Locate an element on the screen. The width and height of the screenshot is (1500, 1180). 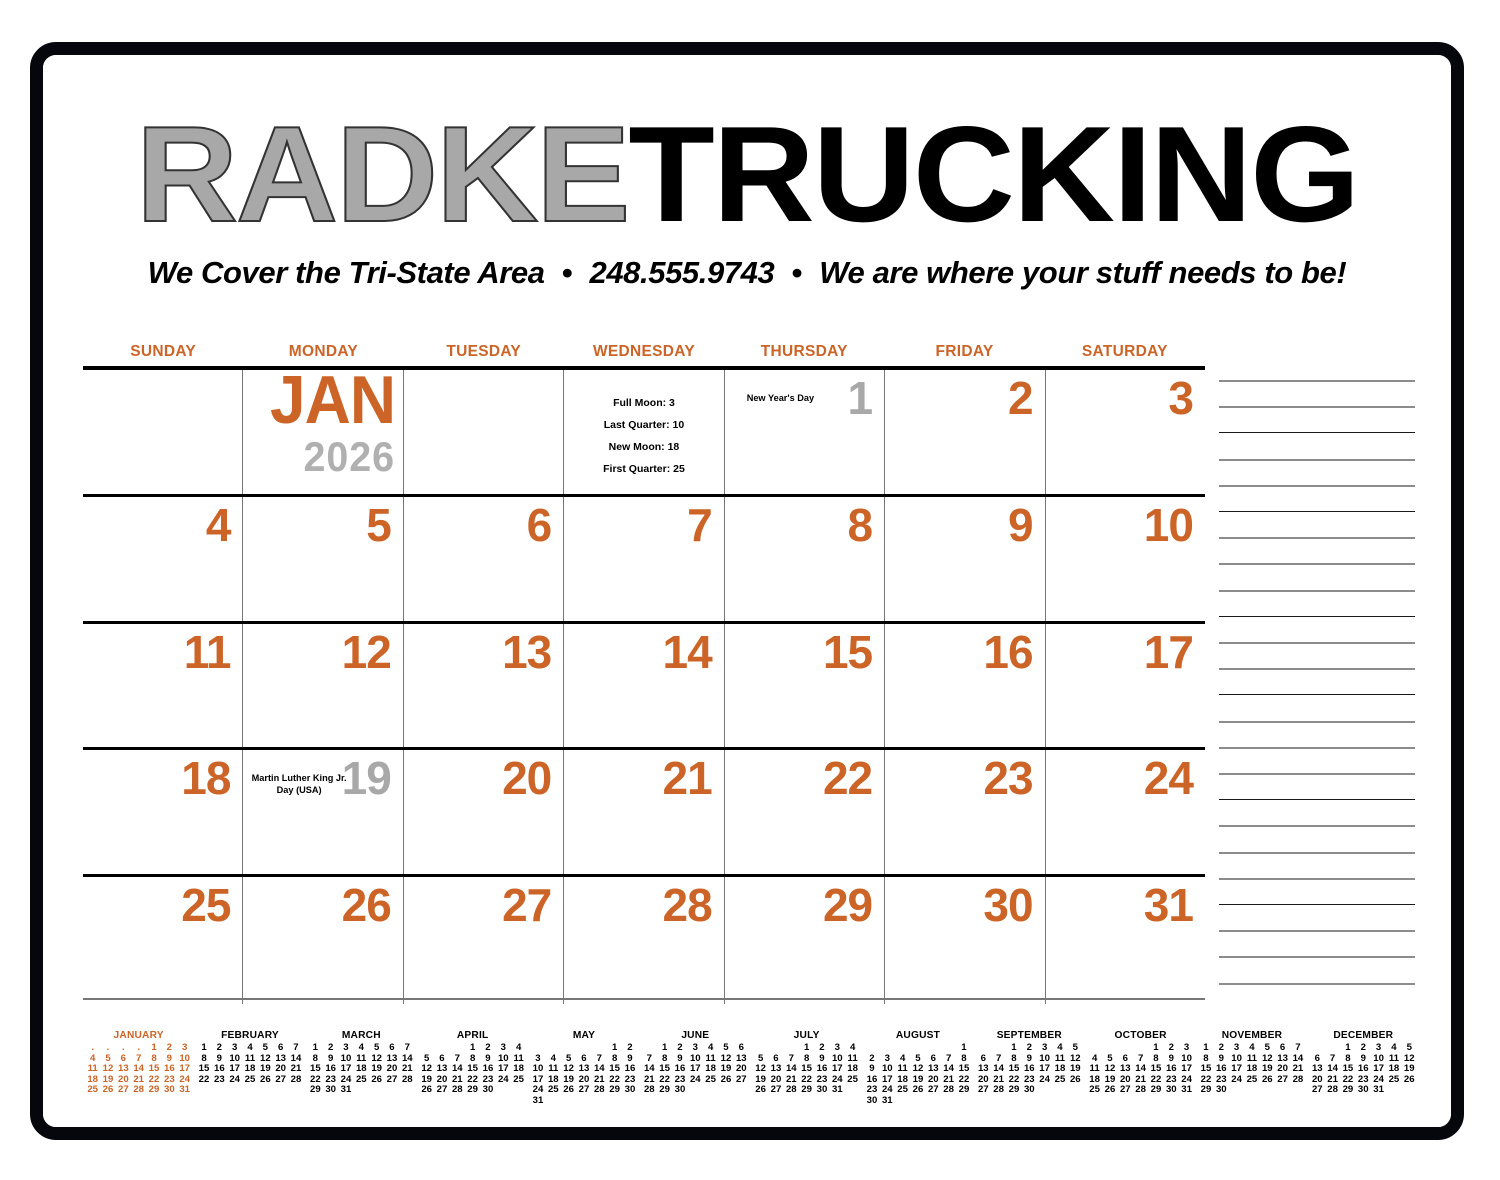
day-cell-4: 4 is located at coordinates (163, 558).